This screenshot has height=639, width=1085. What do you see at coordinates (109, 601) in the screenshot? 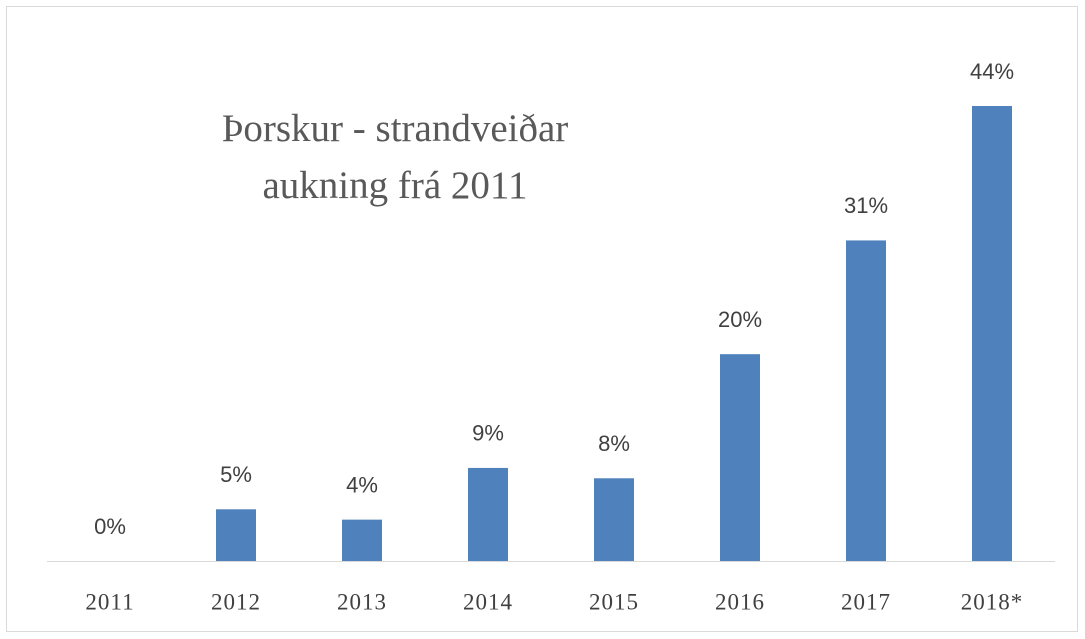
I see `x-tick-label: 2011` at bounding box center [109, 601].